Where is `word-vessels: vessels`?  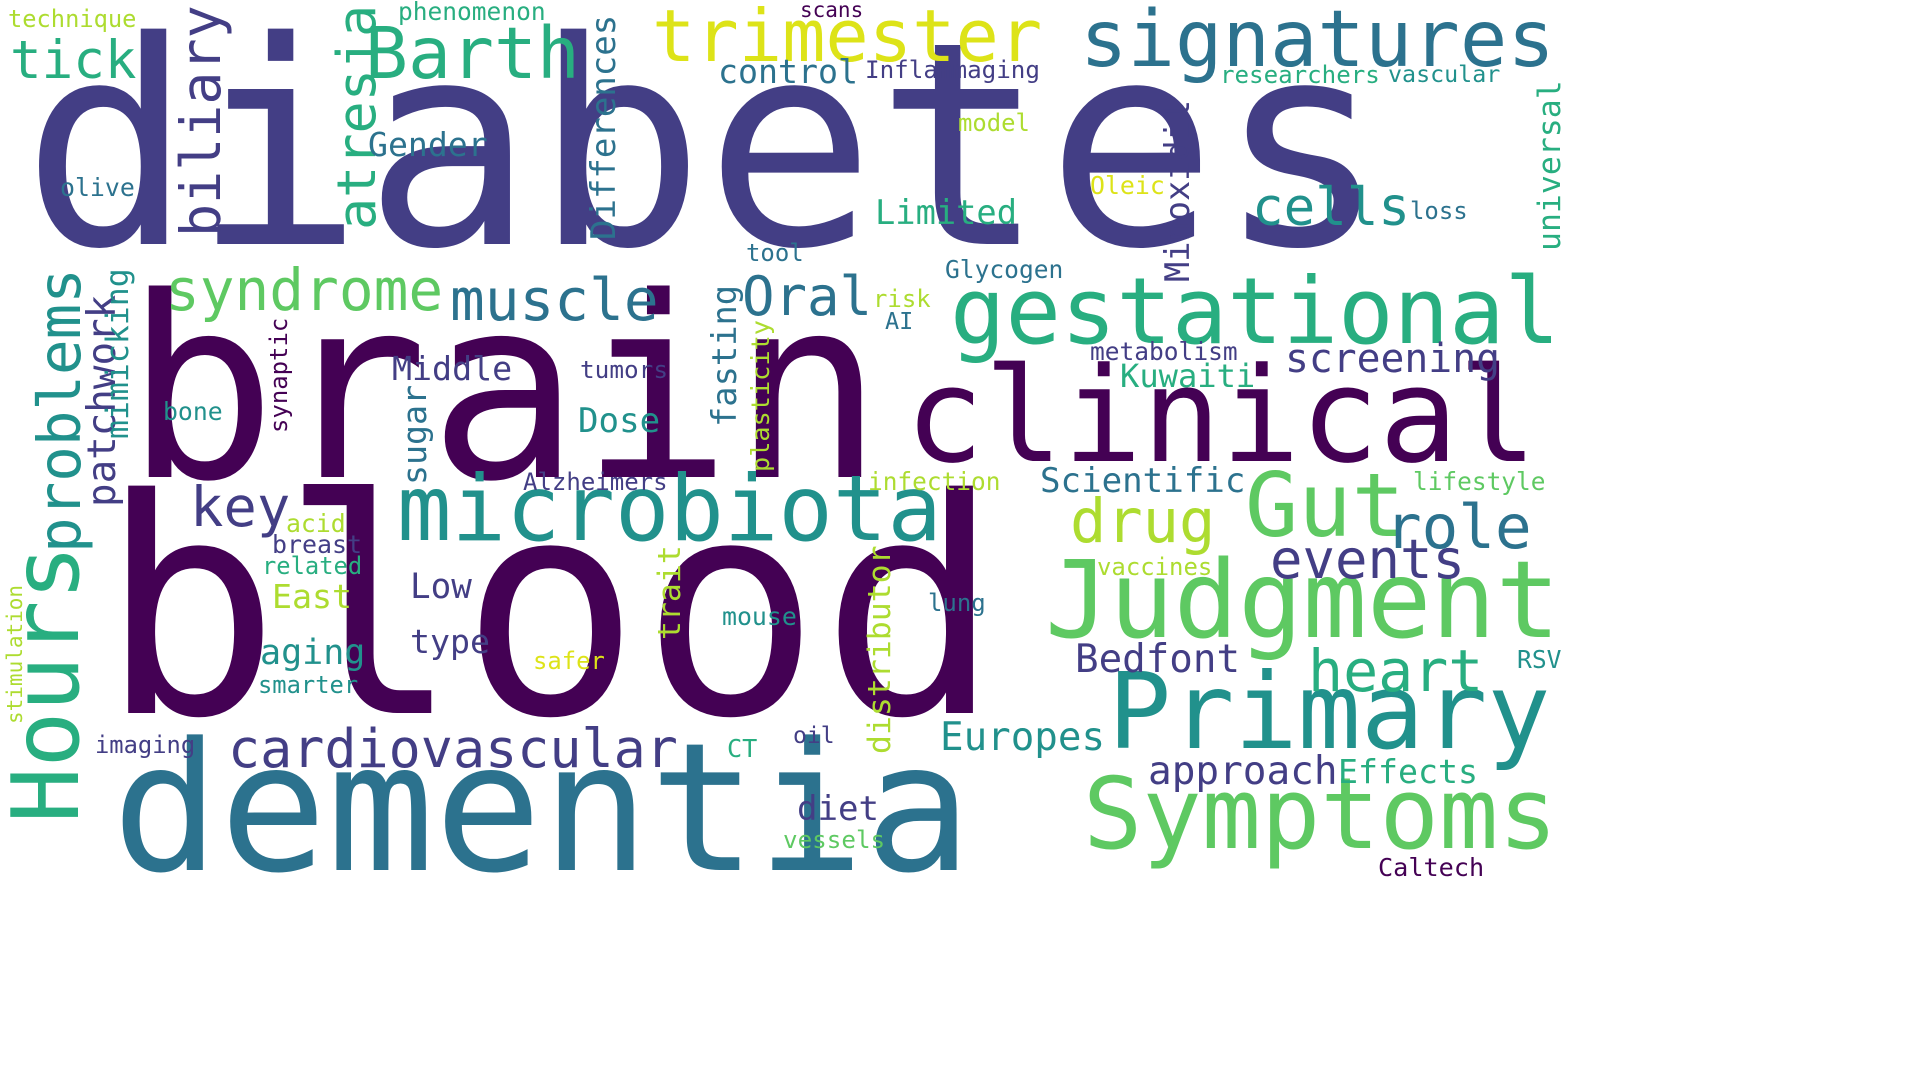
word-vessels: vessels is located at coordinates (834, 839).